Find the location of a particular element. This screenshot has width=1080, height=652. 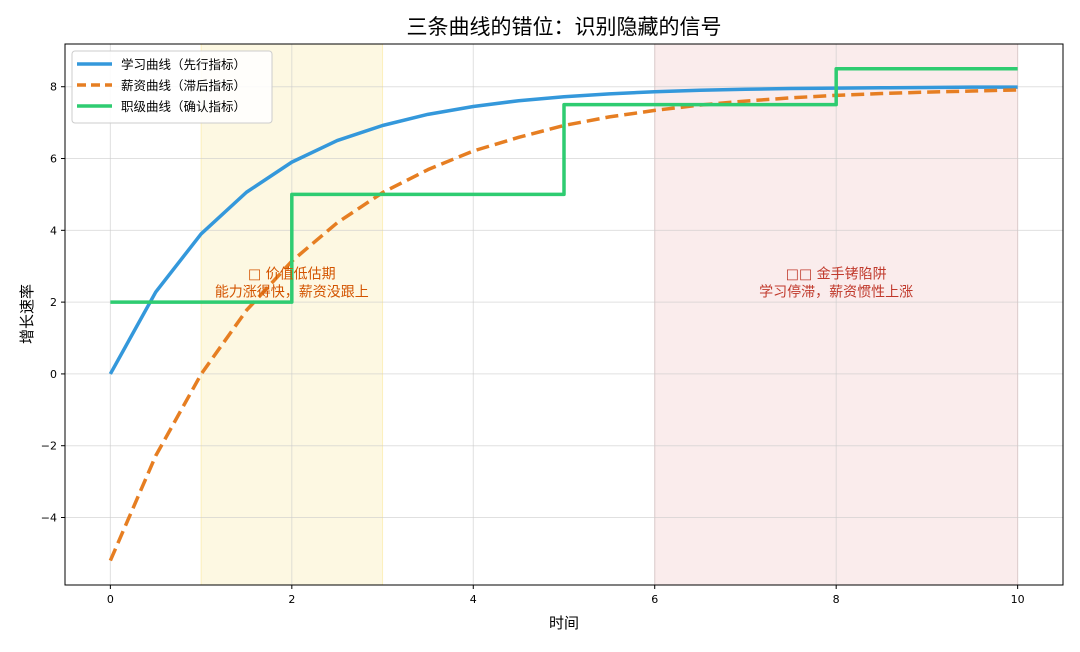

x-tick-label: 6 is located at coordinates (654, 599).